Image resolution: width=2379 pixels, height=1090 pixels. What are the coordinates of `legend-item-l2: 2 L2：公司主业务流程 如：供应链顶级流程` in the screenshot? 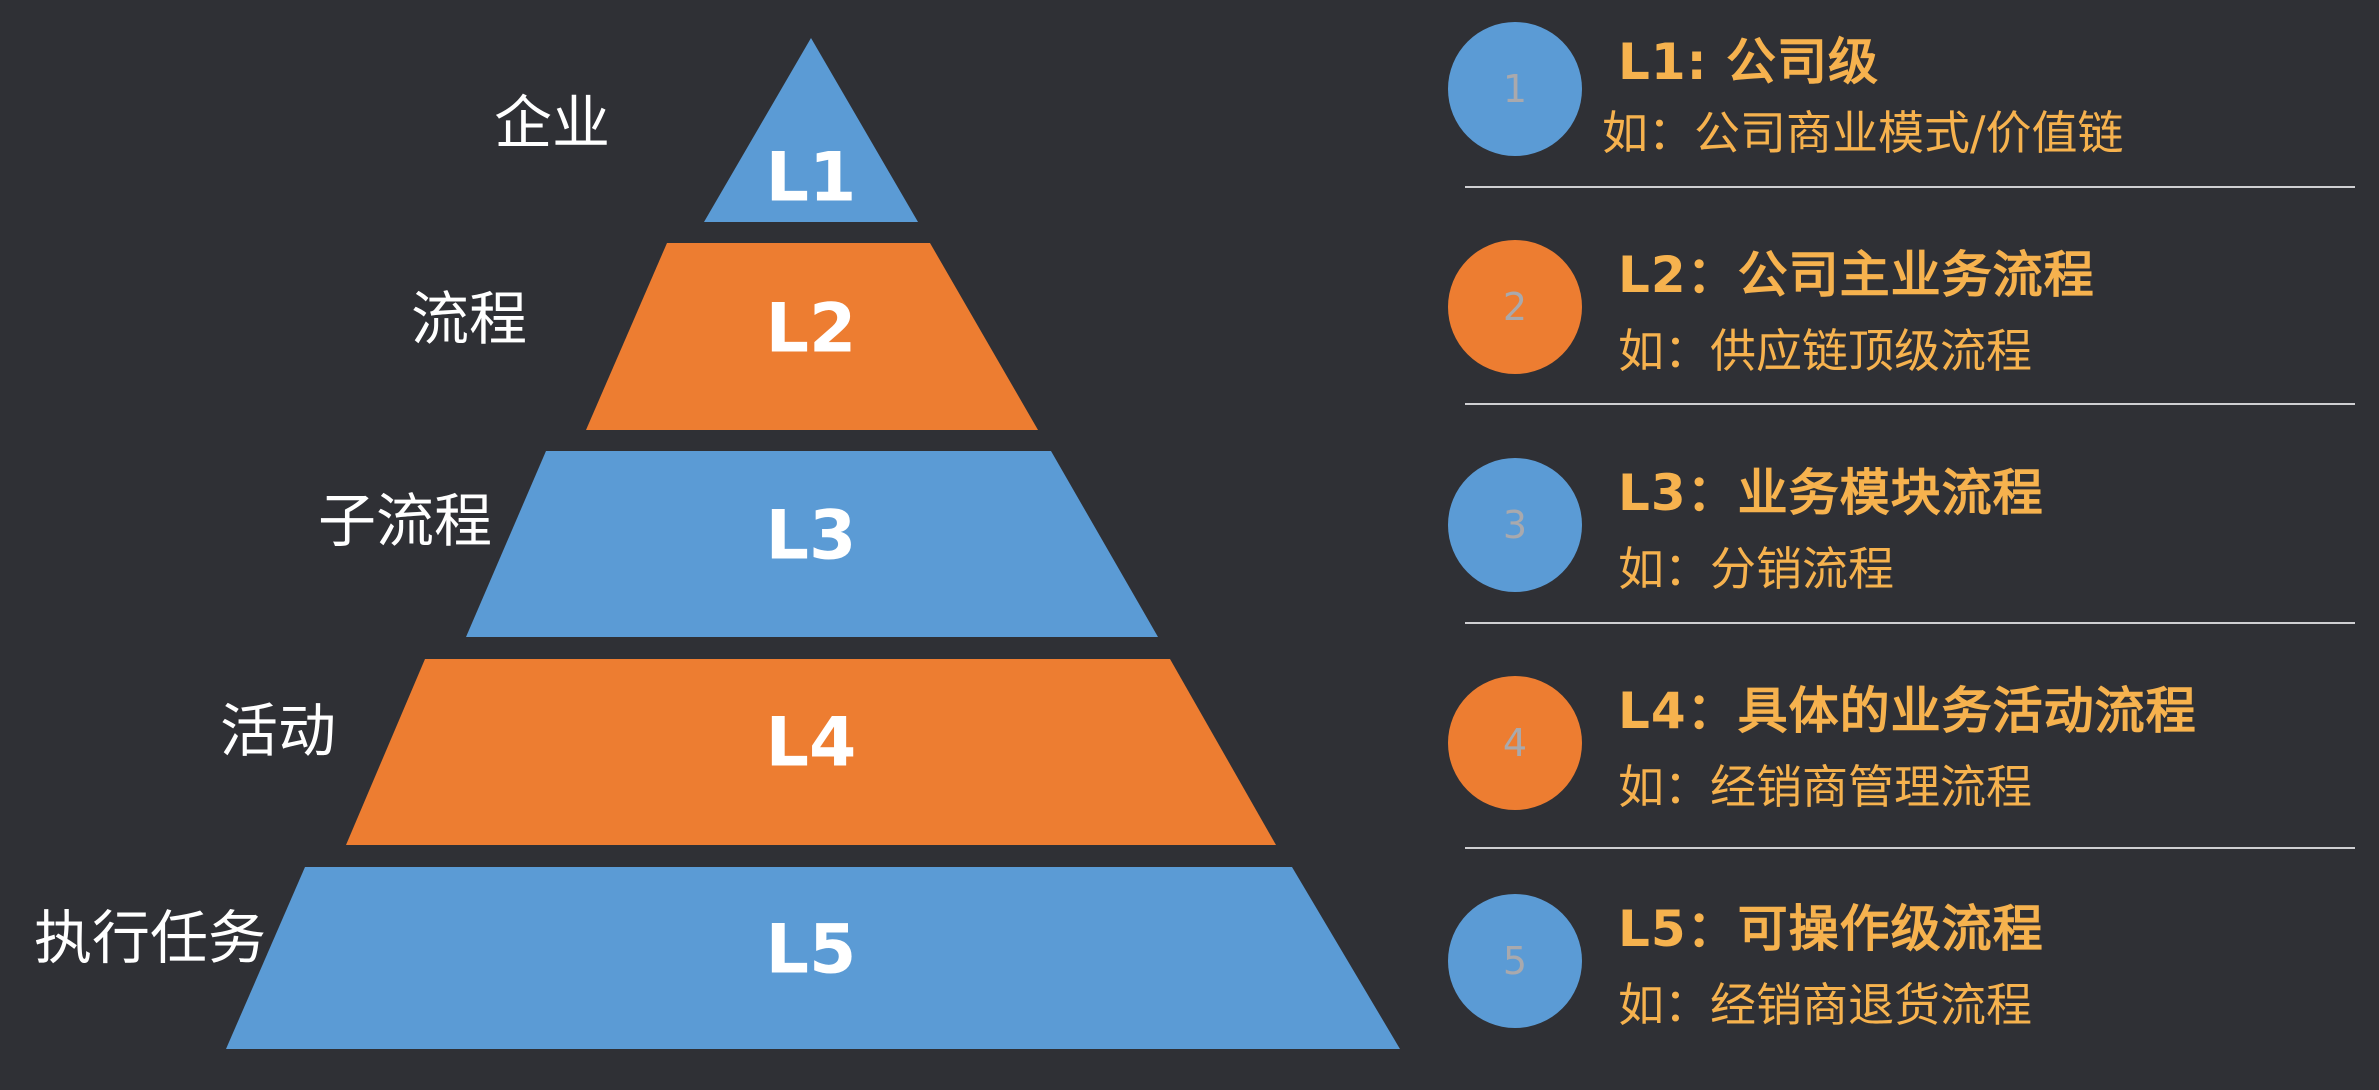 It's located at (1897, 327).